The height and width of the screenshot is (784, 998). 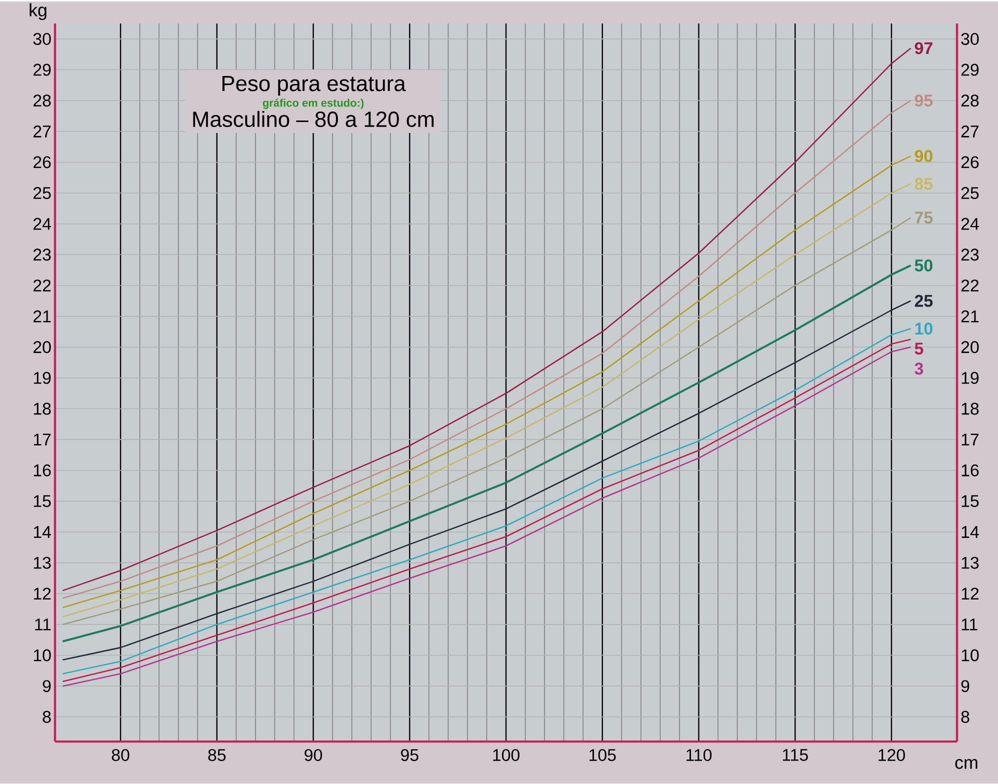 What do you see at coordinates (923, 48) in the screenshot?
I see `series-label: 97` at bounding box center [923, 48].